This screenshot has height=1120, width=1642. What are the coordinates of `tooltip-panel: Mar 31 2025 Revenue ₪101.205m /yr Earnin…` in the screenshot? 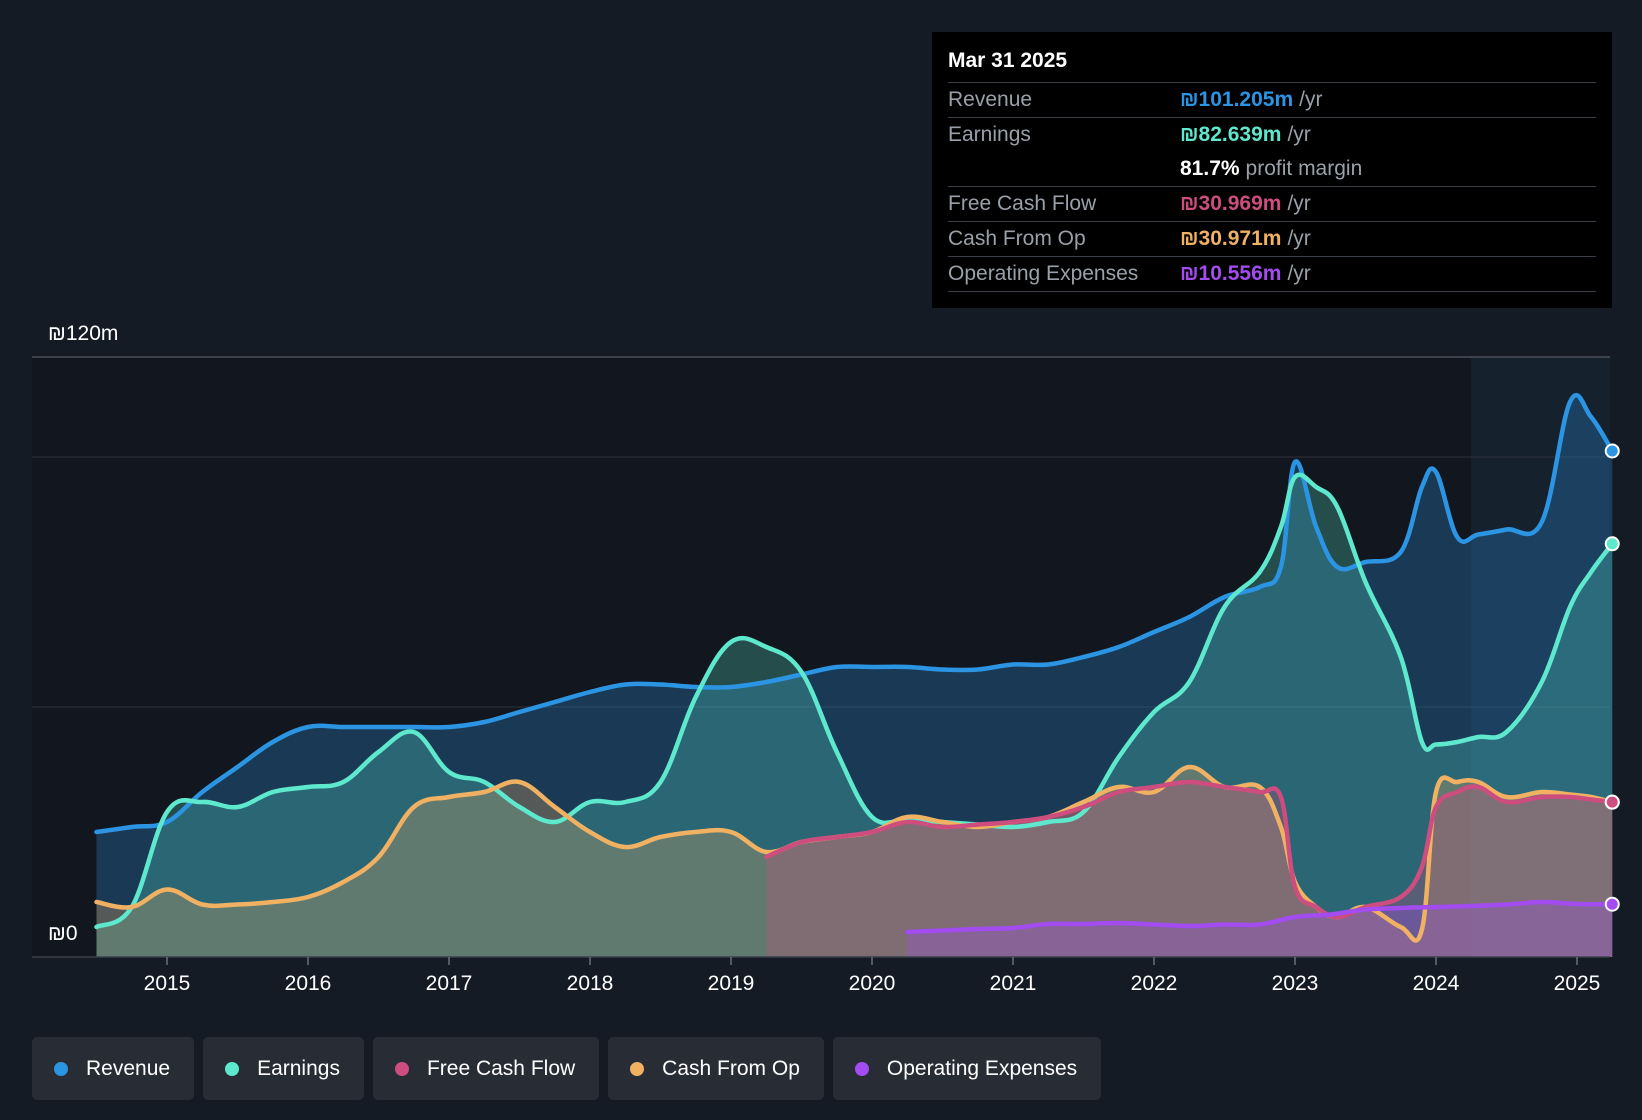 It's located at (1272, 170).